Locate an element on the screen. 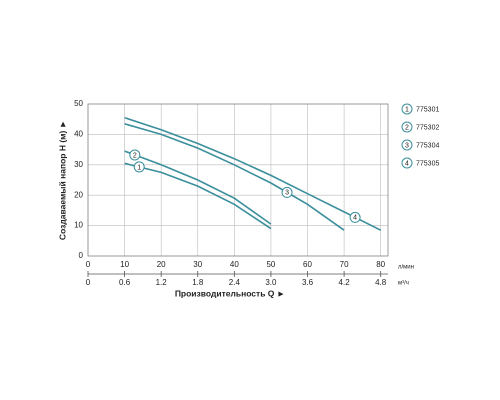 The width and height of the screenshot is (500, 400). x2-tick-label: 0 is located at coordinates (88, 282).